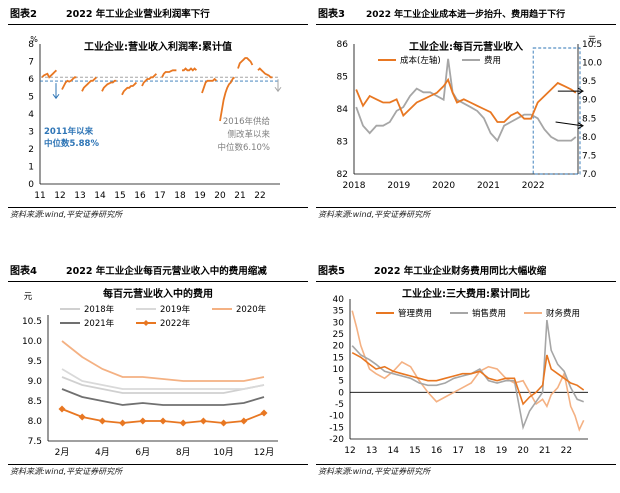 The image size is (620, 493). What do you see at coordinates (336, 440) in the screenshot?
I see `y-tick-label: -20` at bounding box center [336, 440].